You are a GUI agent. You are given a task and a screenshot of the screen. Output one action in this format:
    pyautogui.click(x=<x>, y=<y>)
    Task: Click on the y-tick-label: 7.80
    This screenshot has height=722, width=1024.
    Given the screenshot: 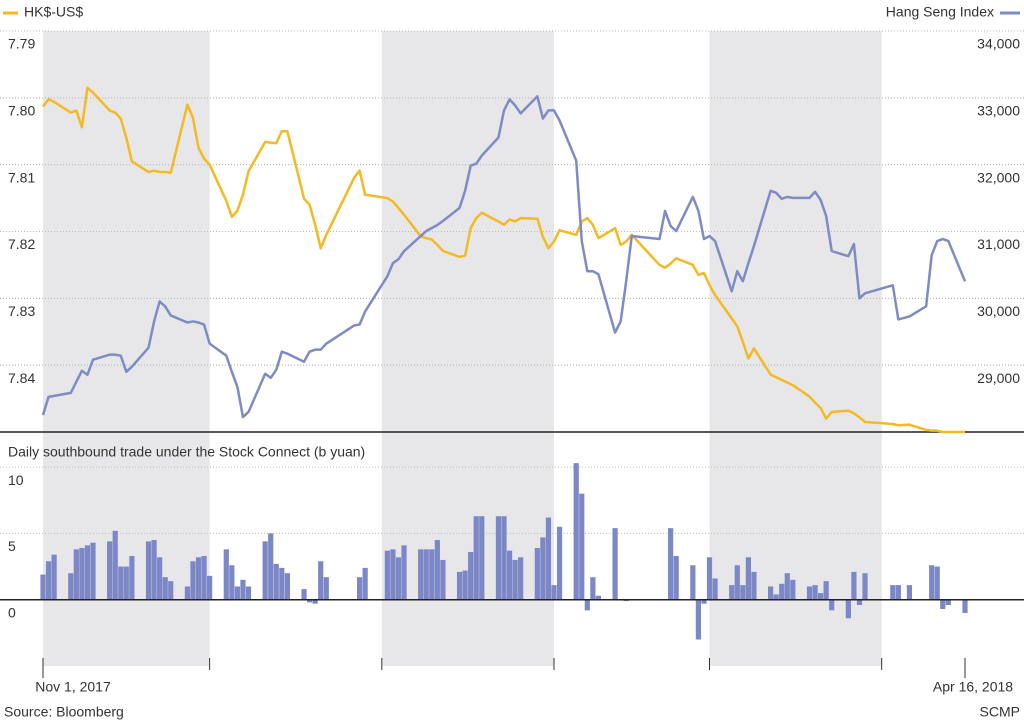 What is the action you would take?
    pyautogui.click(x=21, y=111)
    